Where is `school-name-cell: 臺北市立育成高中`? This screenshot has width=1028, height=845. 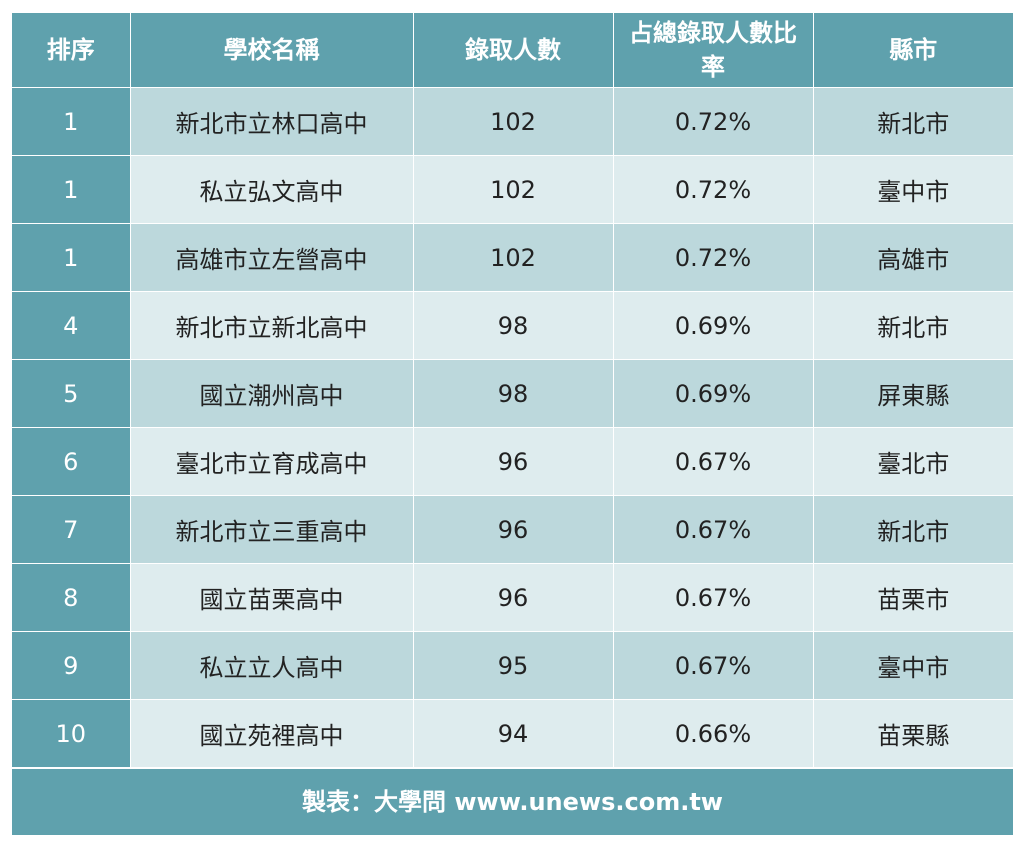 school-name-cell: 臺北市立育成高中 is located at coordinates (272, 461).